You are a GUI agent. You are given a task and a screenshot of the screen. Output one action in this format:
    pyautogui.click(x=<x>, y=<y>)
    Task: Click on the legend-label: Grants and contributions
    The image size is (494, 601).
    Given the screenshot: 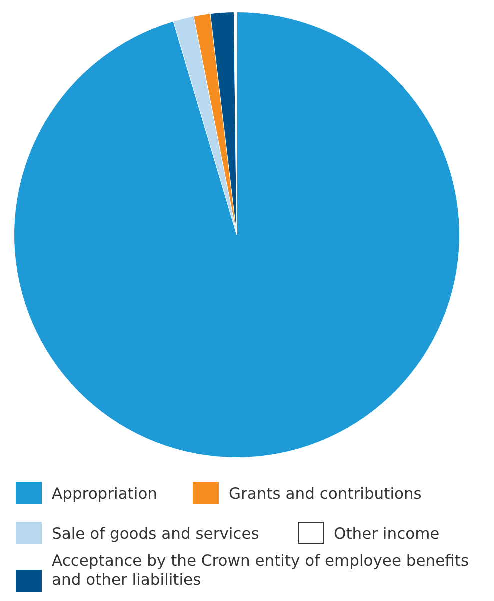 What is the action you would take?
    pyautogui.click(x=325, y=494)
    